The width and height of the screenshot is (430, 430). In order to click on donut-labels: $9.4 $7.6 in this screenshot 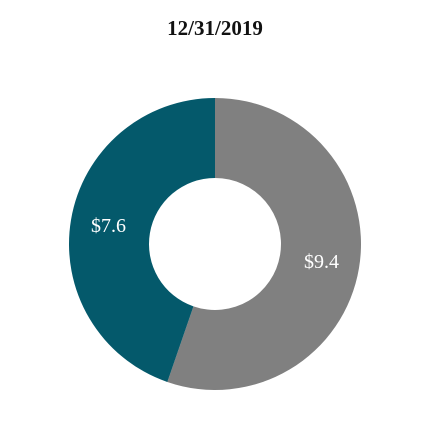, I will do `click(215, 244)`.